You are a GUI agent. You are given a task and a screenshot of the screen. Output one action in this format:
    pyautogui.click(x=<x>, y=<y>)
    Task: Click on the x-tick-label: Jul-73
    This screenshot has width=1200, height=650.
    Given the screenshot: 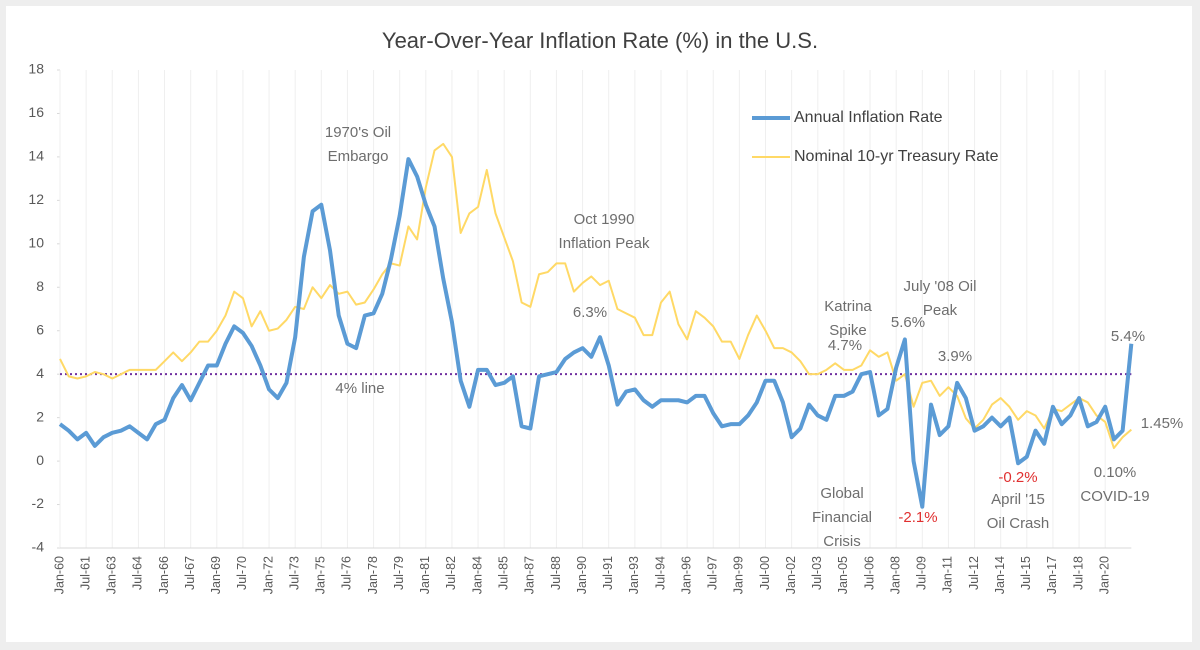 What is the action you would take?
    pyautogui.click(x=294, y=573)
    